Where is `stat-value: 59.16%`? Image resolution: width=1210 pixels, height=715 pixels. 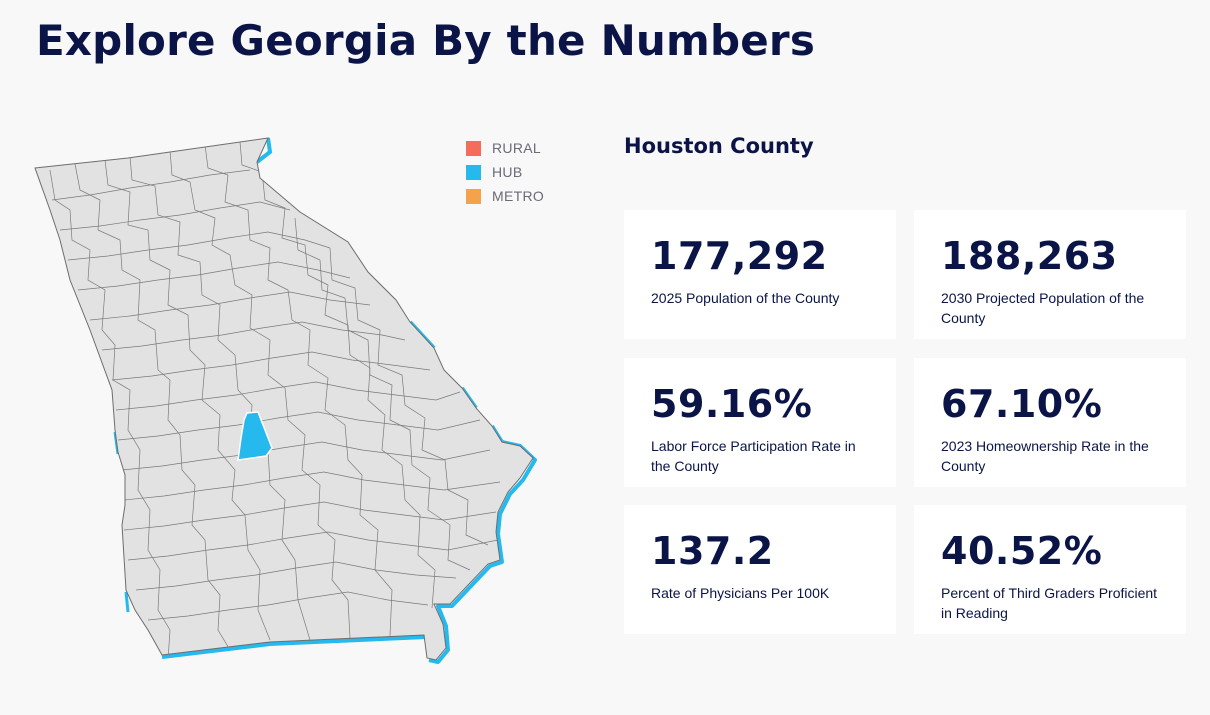 stat-value: 59.16% is located at coordinates (732, 404).